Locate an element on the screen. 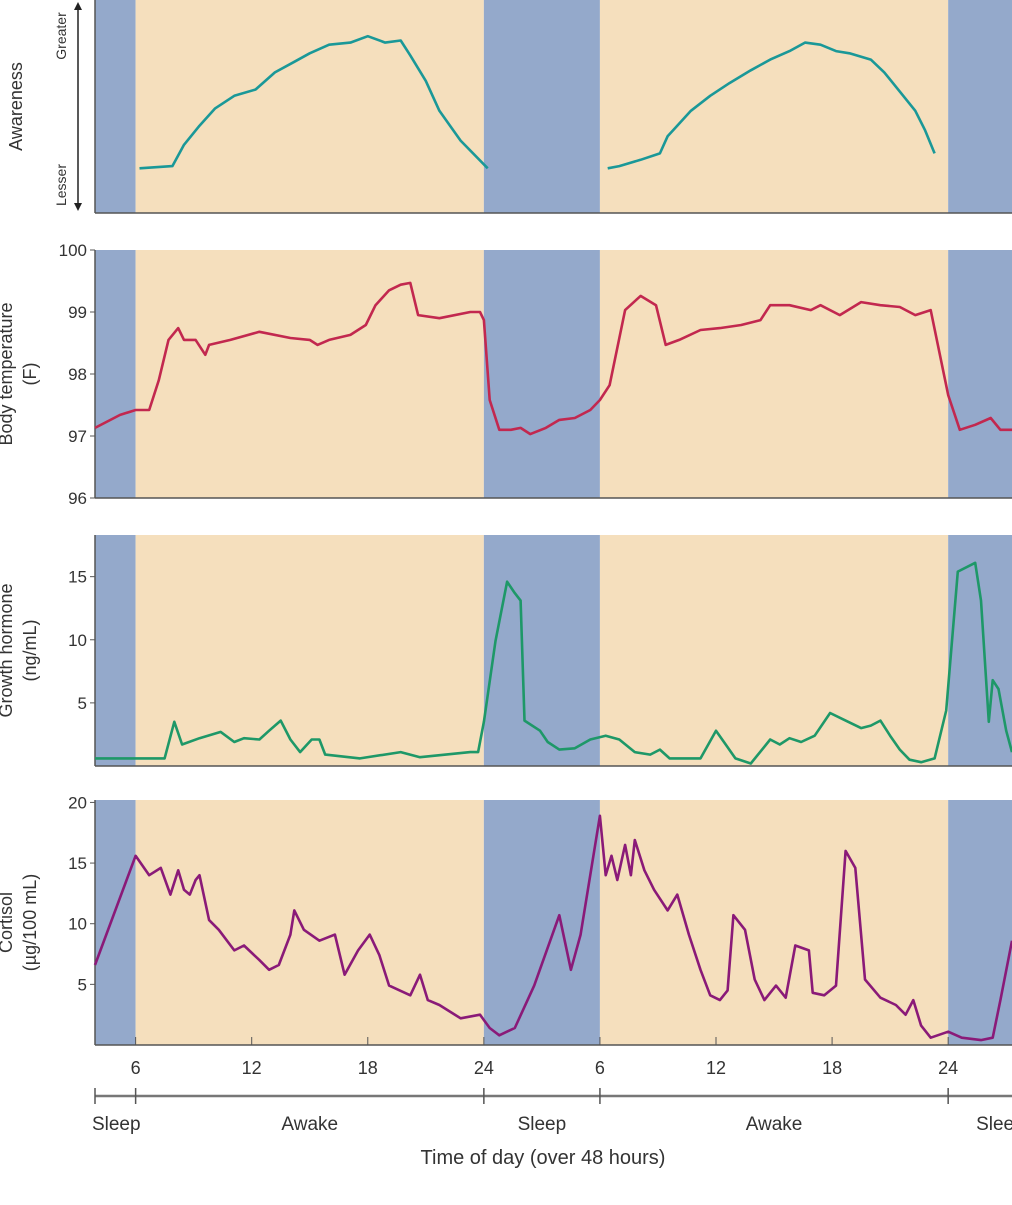 The image size is (1012, 1205). y-tick-label: 99 is located at coordinates (77, 312).